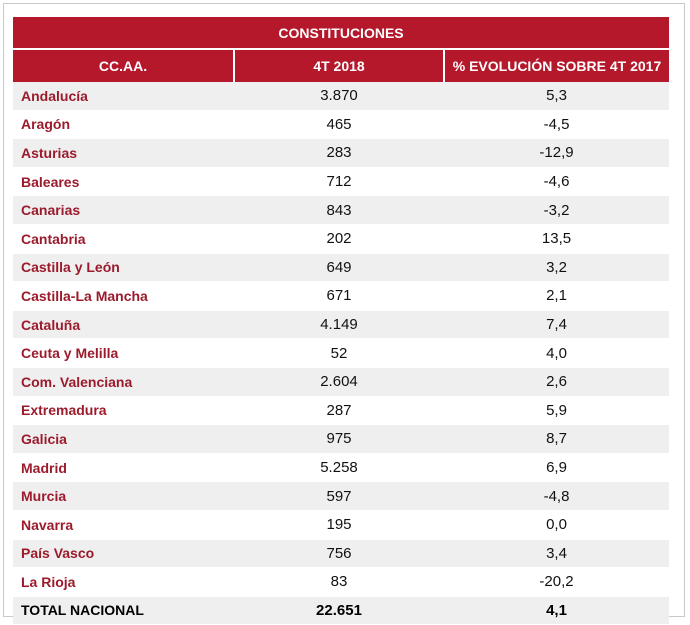 This screenshot has width=690, height=625. I want to click on region-cell: Cataluña, so click(123, 325).